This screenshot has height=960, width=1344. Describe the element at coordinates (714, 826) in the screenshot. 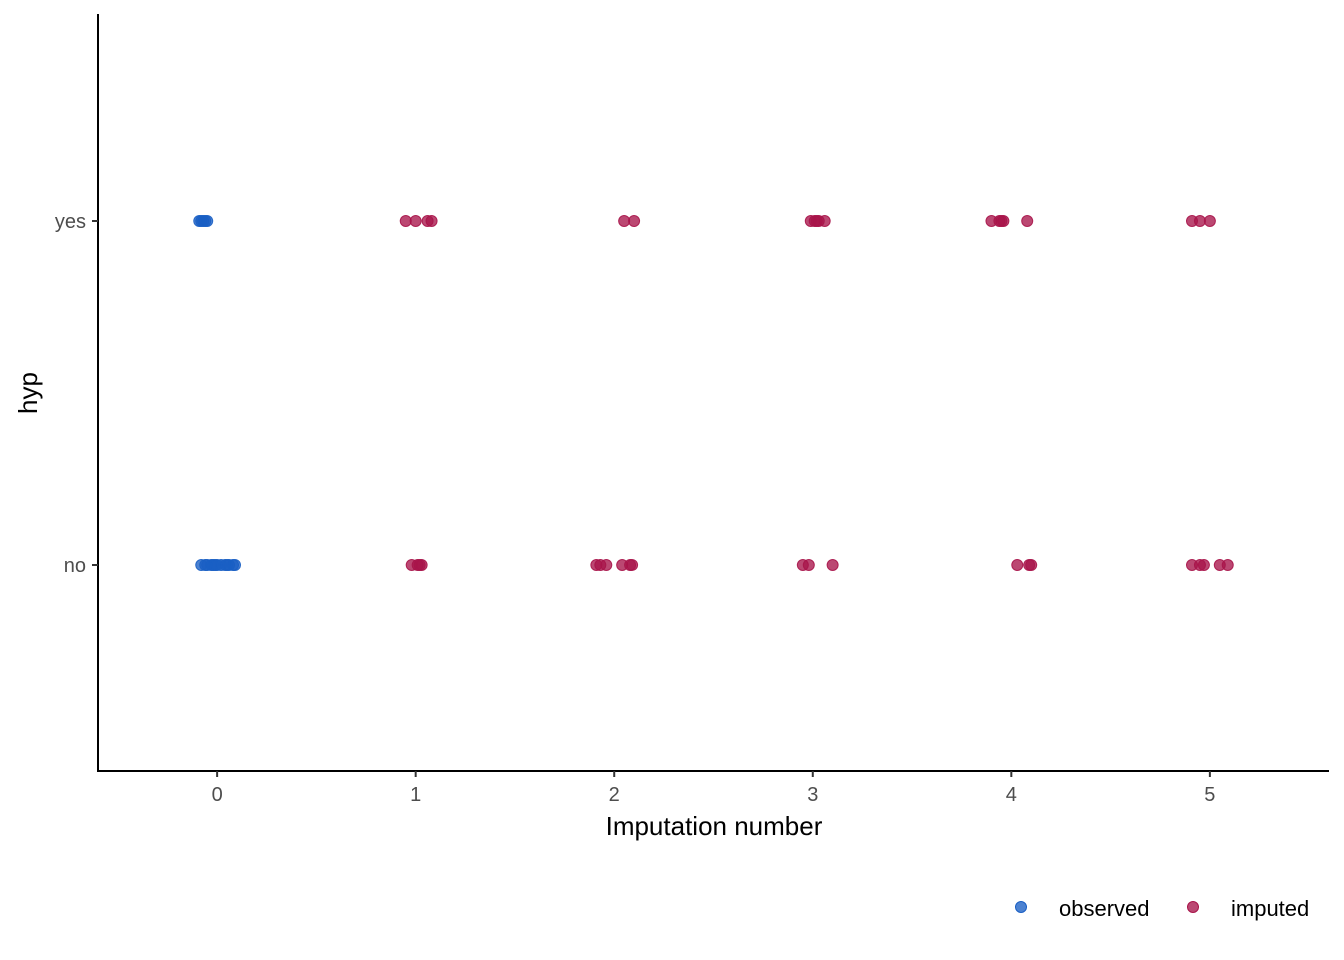

I see `x-axis-title: Imputation number` at that location.